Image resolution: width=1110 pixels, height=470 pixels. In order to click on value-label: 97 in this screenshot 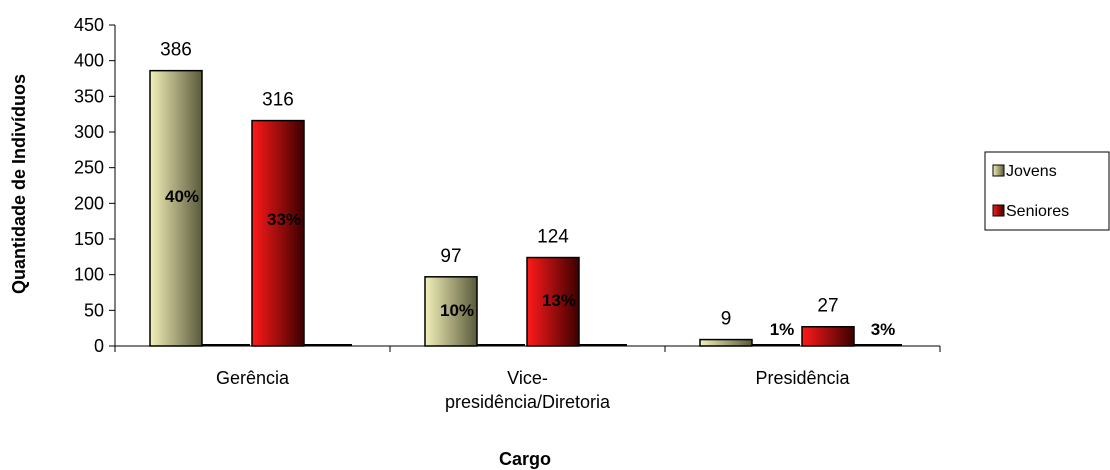, I will do `click(450, 256)`.